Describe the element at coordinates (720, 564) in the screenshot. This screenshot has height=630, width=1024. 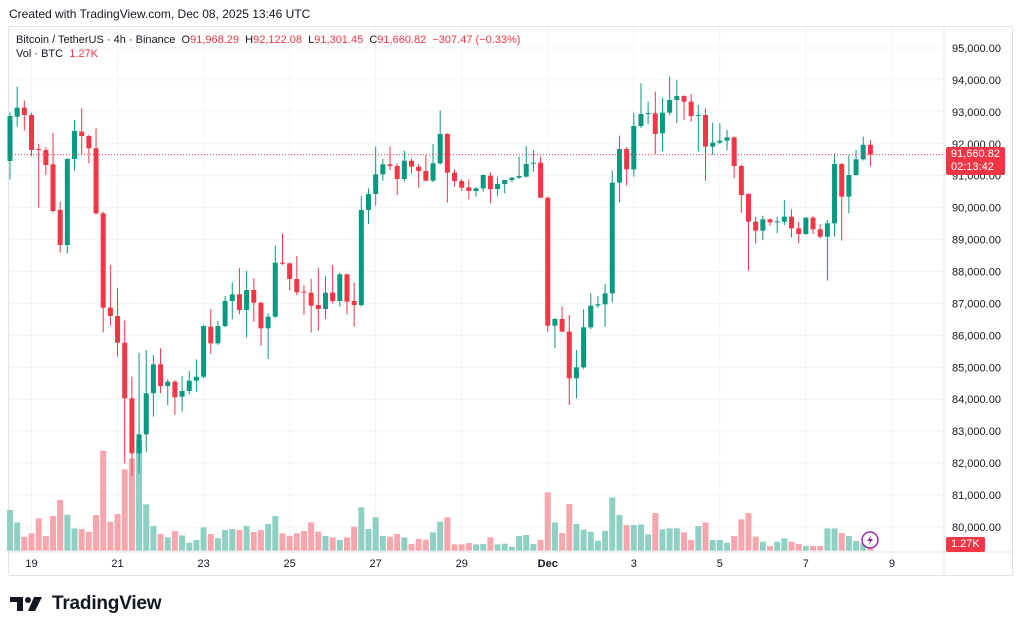
I see `time-tick-label: 5` at that location.